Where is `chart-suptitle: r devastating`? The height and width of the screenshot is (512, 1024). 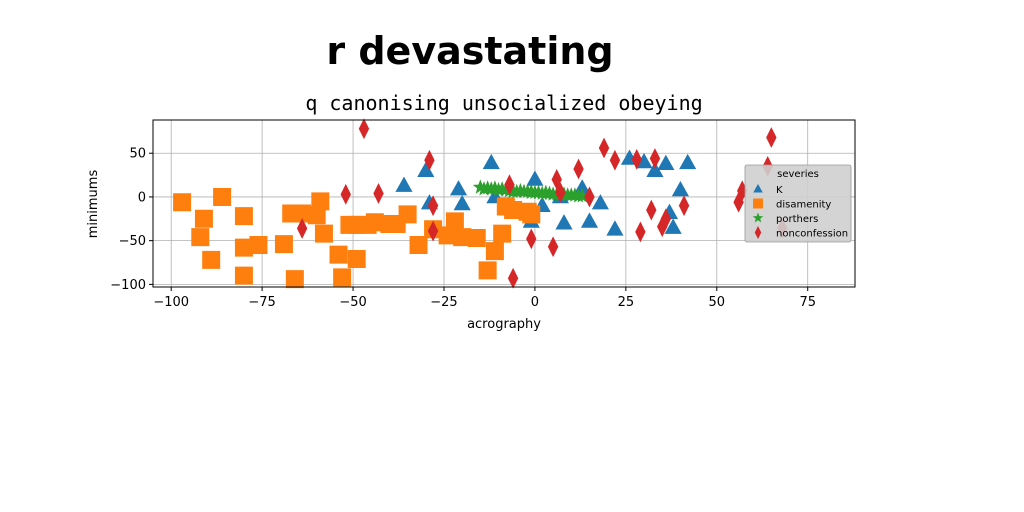 chart-suptitle: r devastating is located at coordinates (469, 51).